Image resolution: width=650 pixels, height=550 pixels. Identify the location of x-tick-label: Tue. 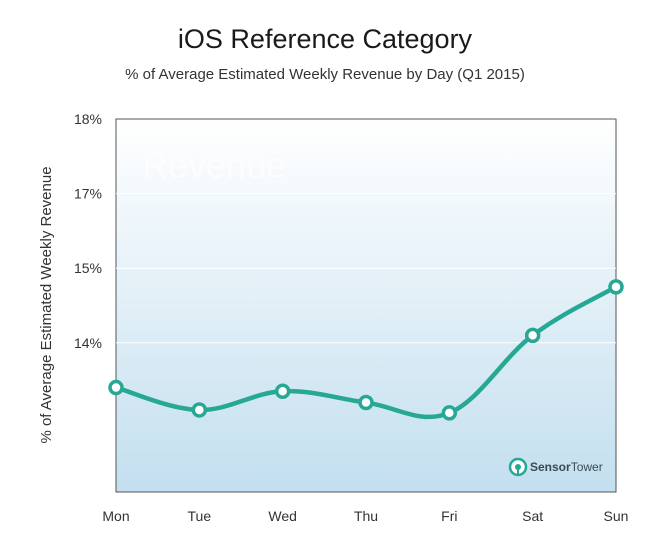
(200, 516).